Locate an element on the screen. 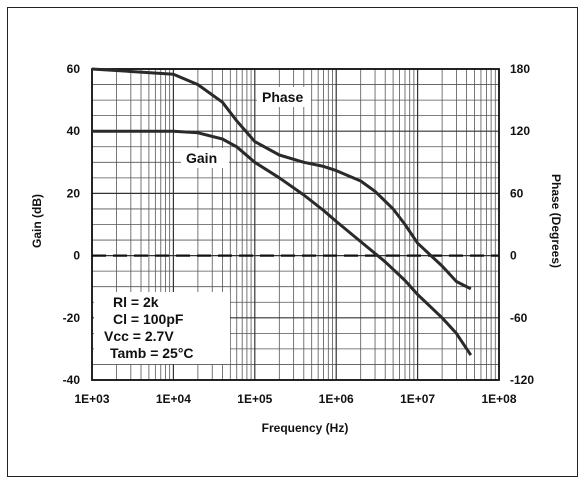  condition-tamb: Tamb = 25°C is located at coordinates (152, 353).